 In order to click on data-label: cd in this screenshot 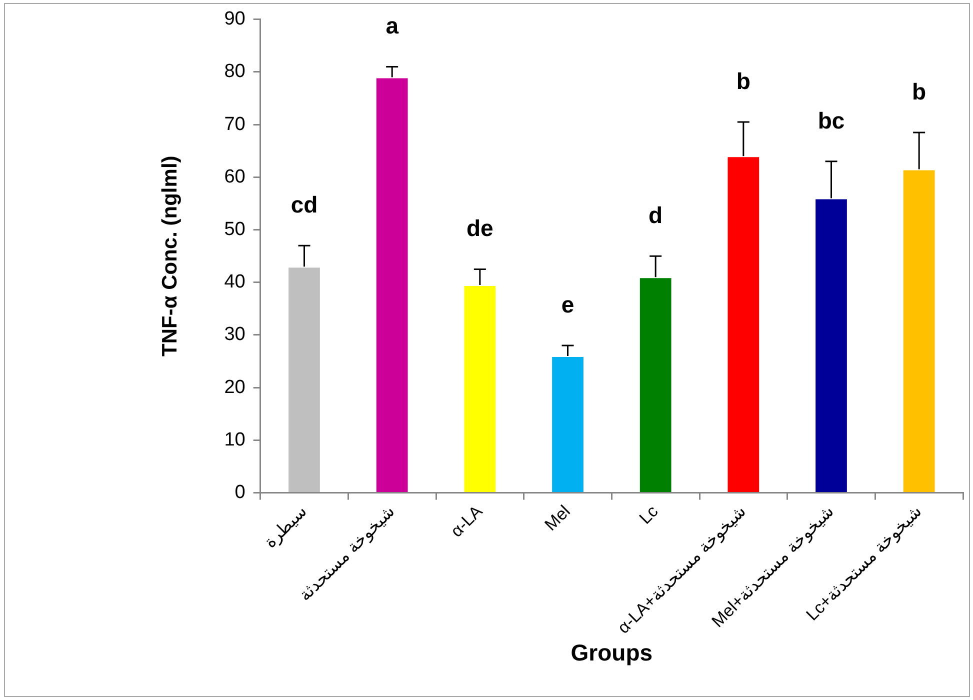, I will do `click(304, 204)`.